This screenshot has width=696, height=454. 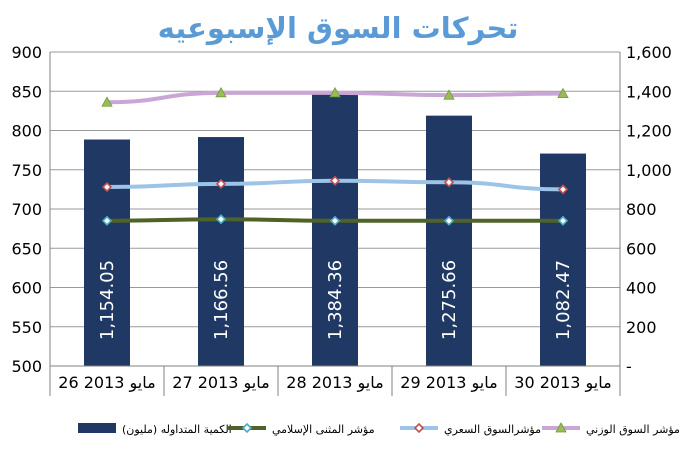 I want to click on legend-label: مؤشر المثنى الإسلامي, so click(x=323, y=429).